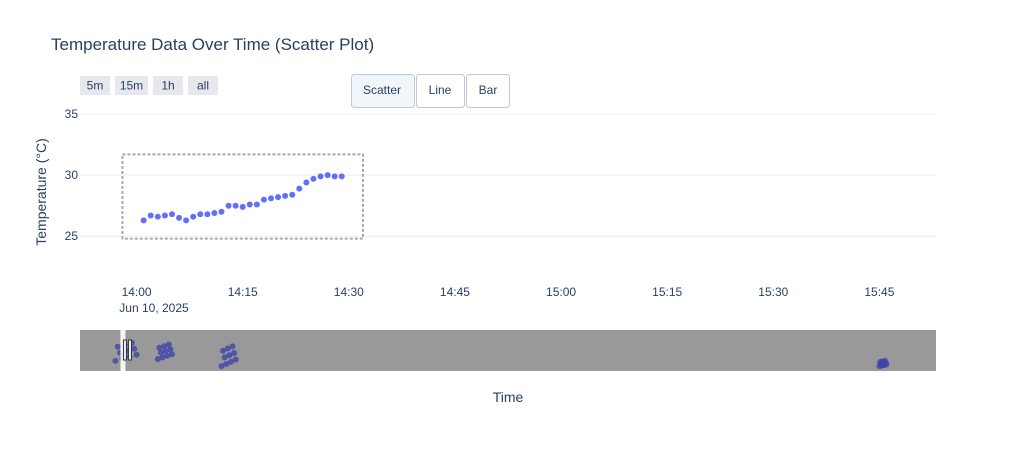 The width and height of the screenshot is (1016, 450). I want to click on y-tick-label: 35, so click(72, 114).